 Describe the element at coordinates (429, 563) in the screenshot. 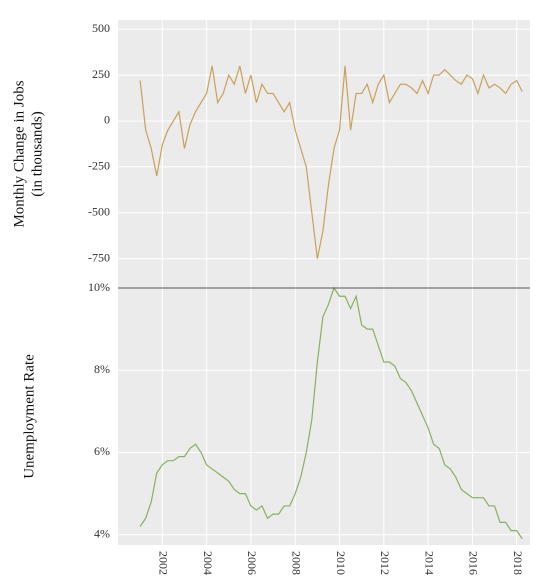

I see `x-tick-label: 2014` at that location.